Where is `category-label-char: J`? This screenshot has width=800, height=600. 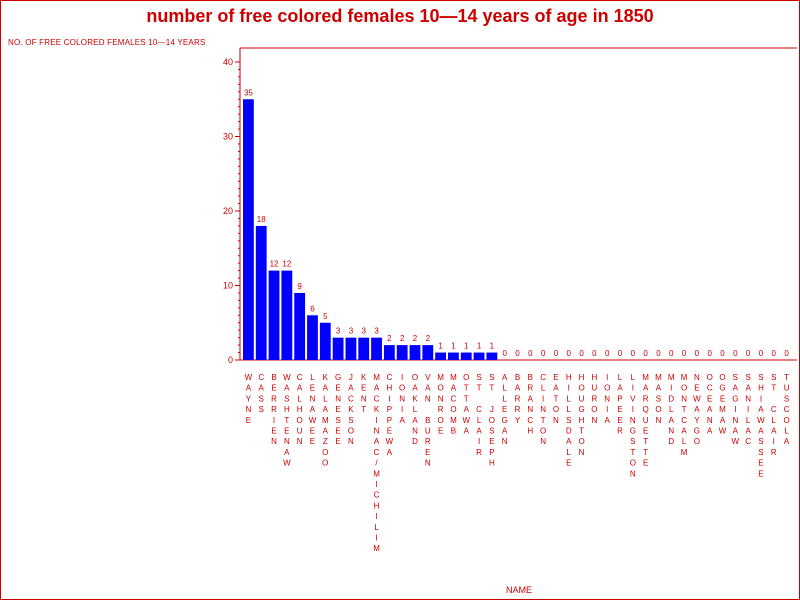
category-label-char: J is located at coordinates (492, 409).